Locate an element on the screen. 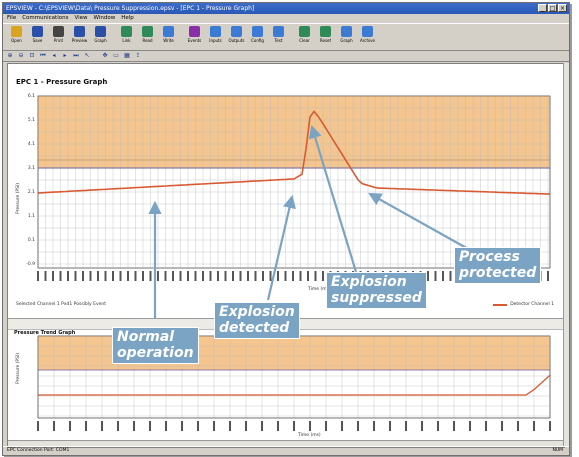 This screenshot has width=579, height=457. toolbar-preview-button: Preview is located at coordinates (79, 36).